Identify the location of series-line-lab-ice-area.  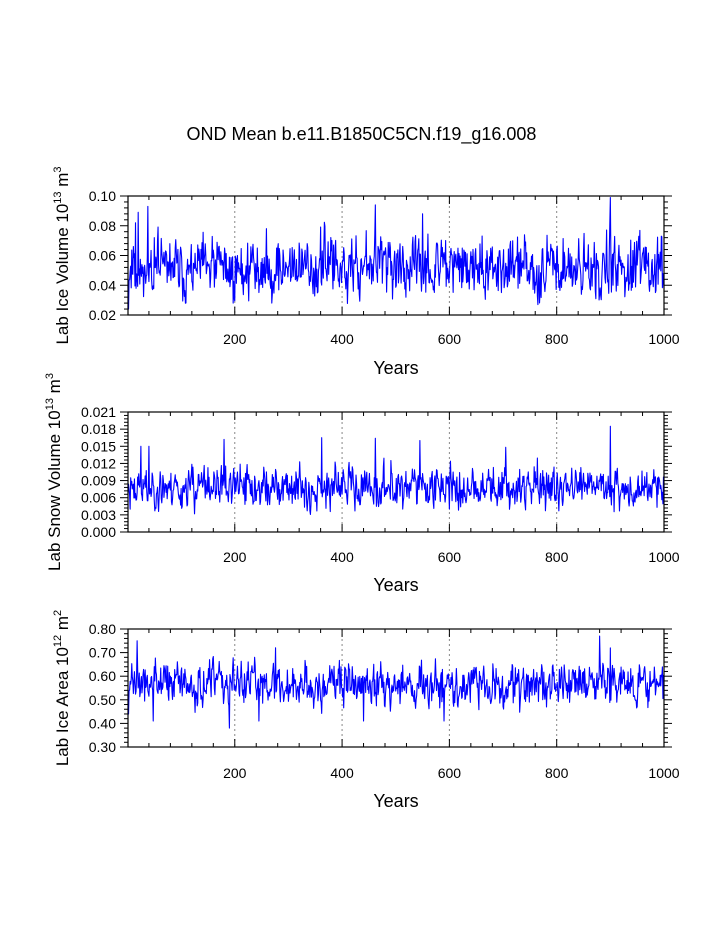
(396, 682).